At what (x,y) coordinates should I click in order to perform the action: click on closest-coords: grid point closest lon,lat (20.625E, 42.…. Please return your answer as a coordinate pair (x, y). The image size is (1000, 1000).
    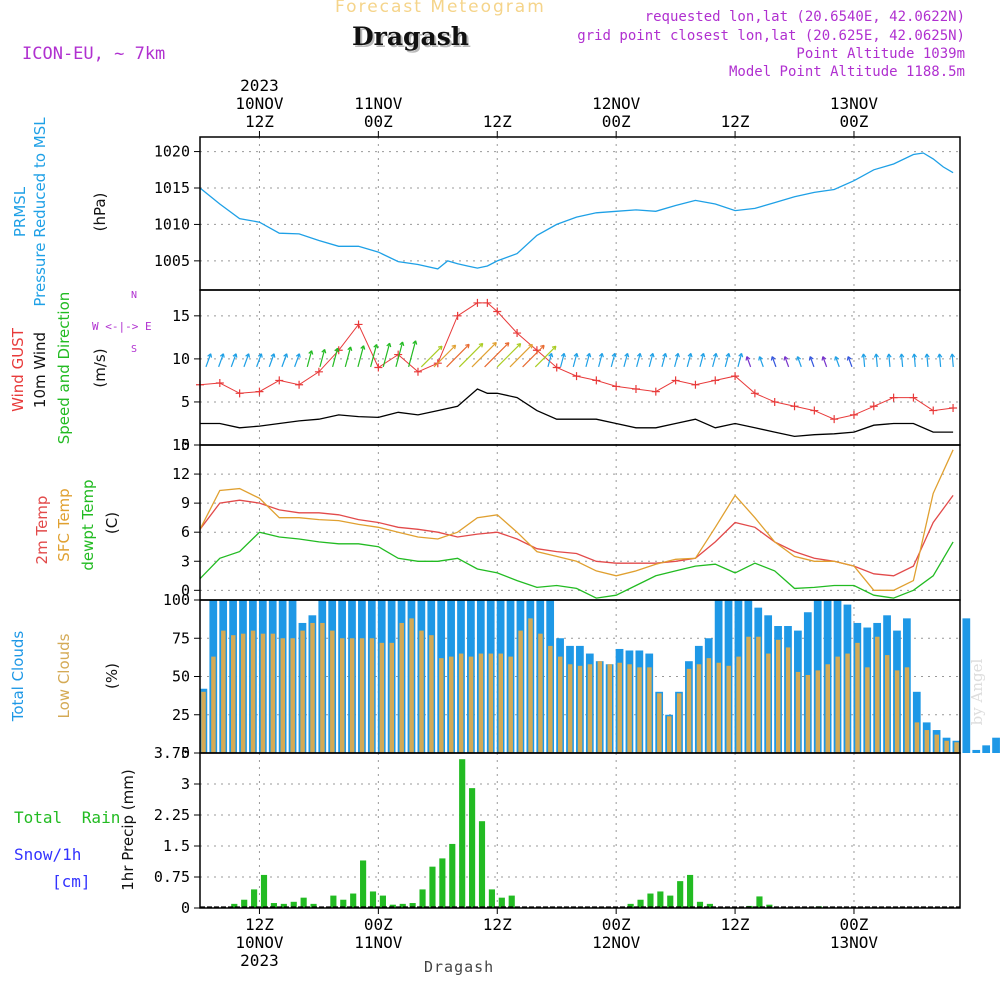
    Looking at the image, I should click on (771, 36).